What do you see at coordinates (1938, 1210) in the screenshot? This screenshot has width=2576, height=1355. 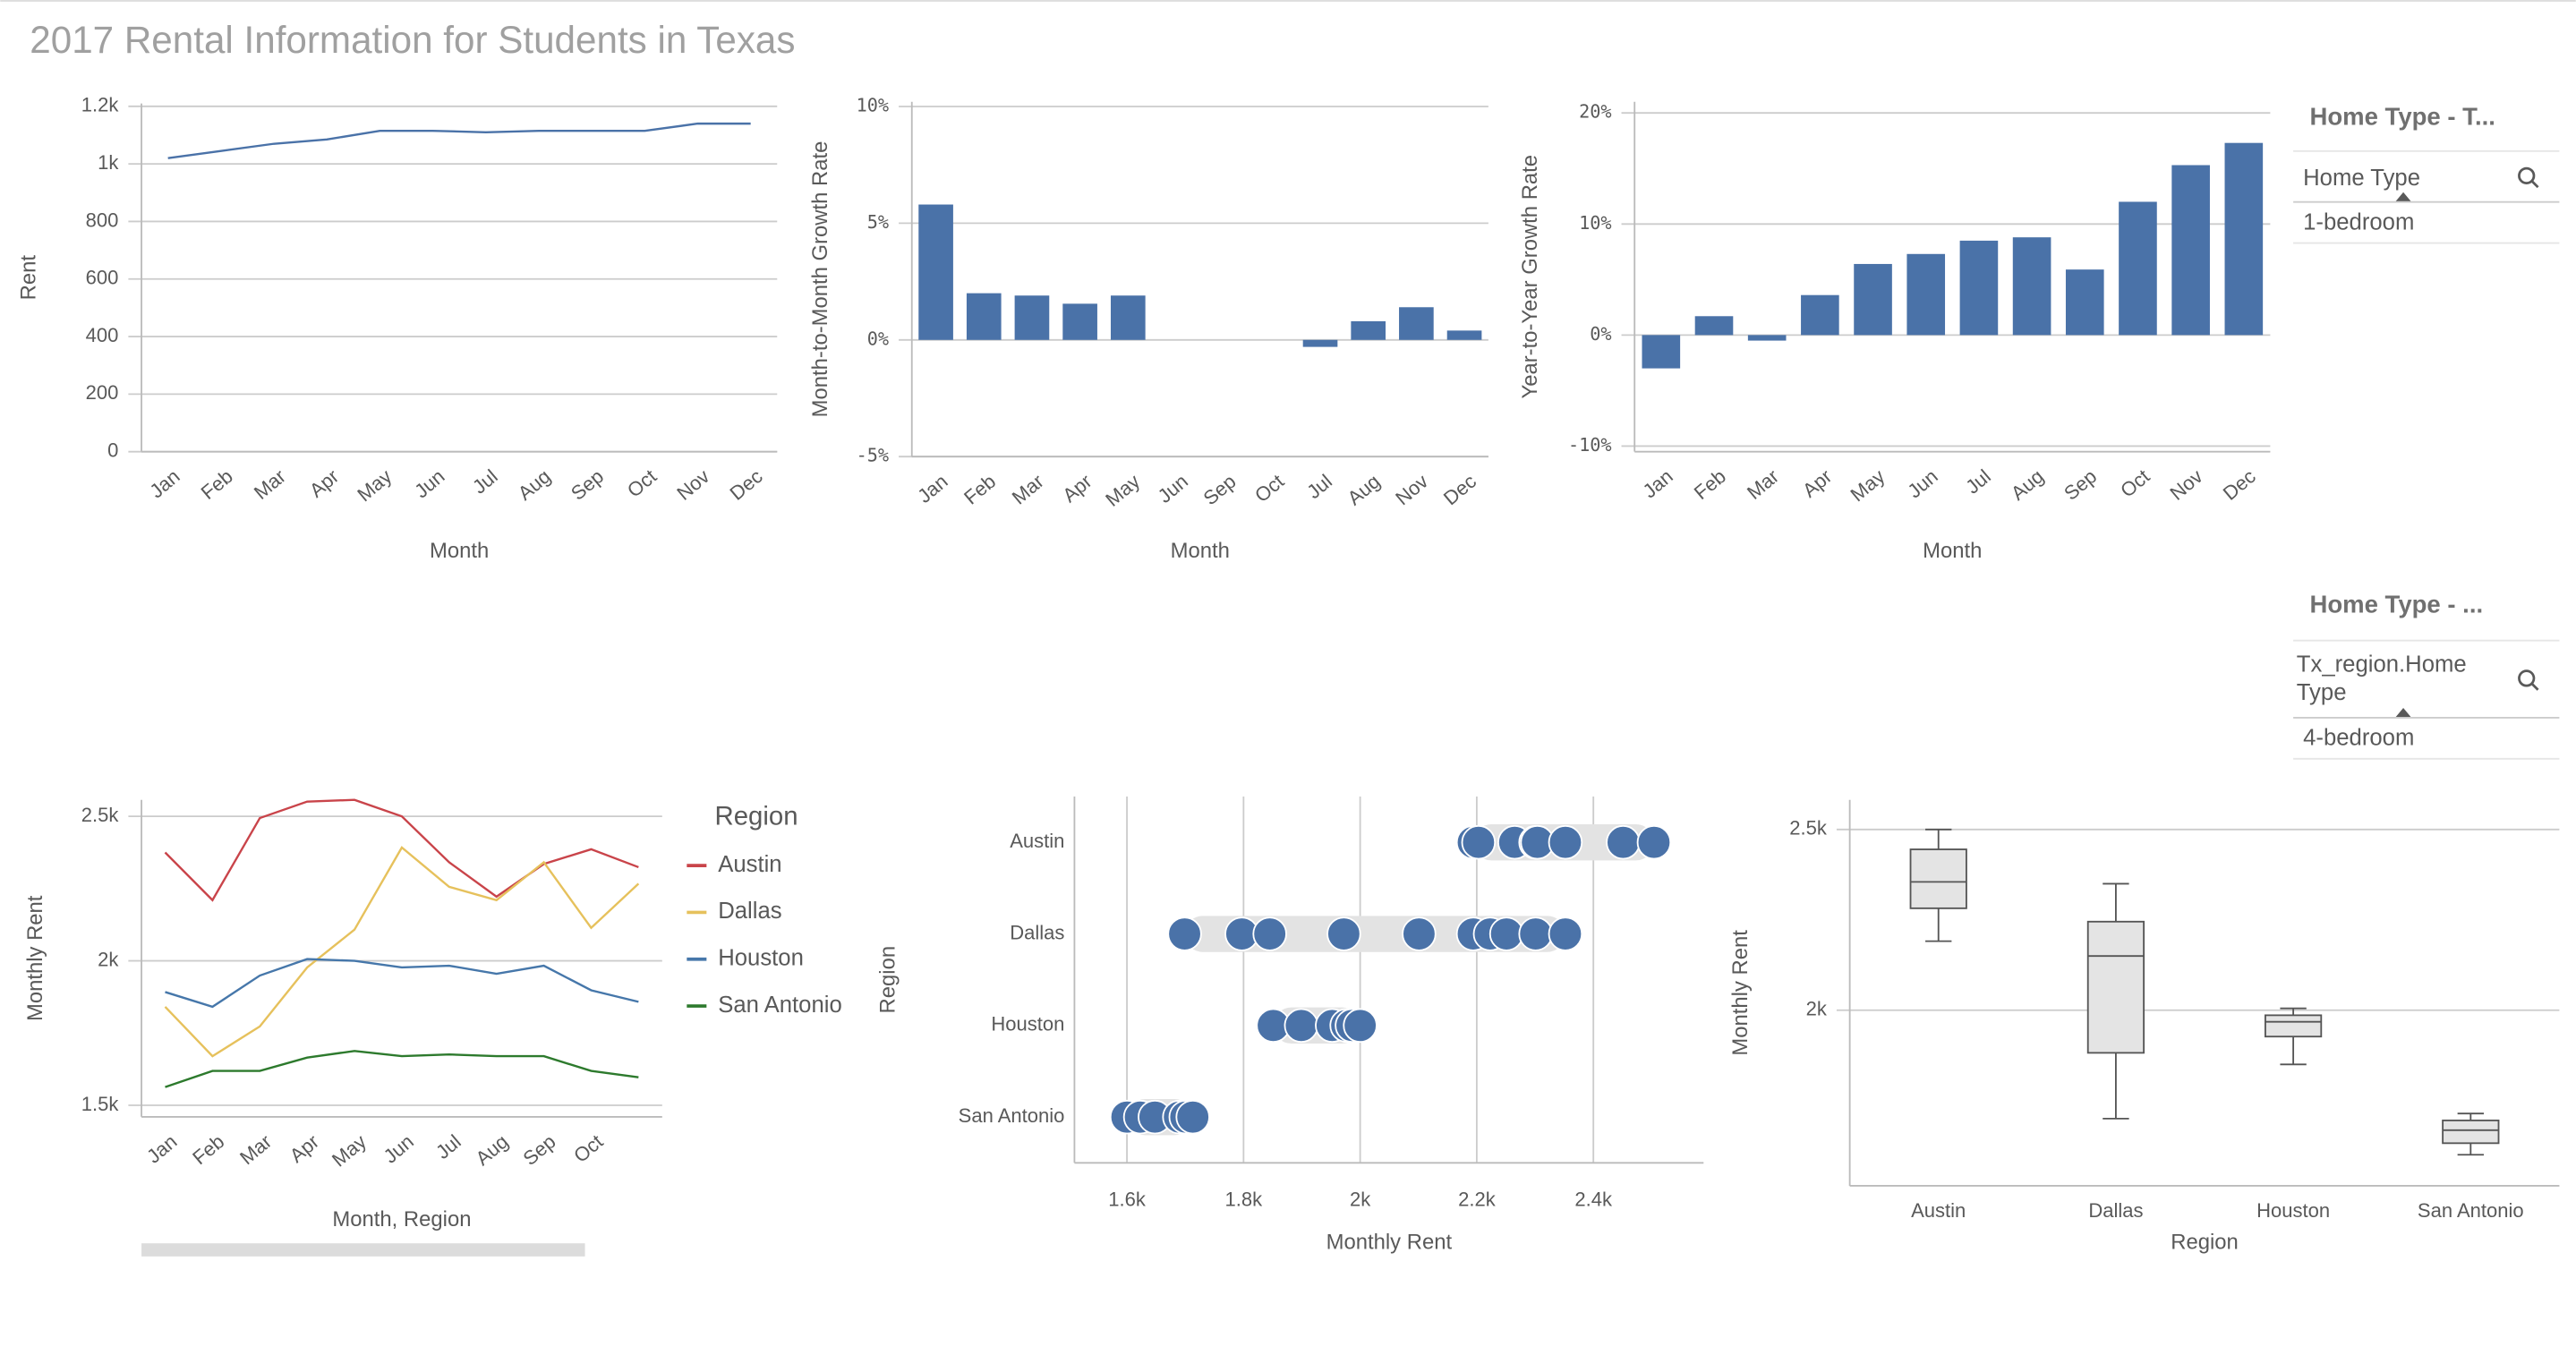 I see `x-tick-label: Austin` at bounding box center [1938, 1210].